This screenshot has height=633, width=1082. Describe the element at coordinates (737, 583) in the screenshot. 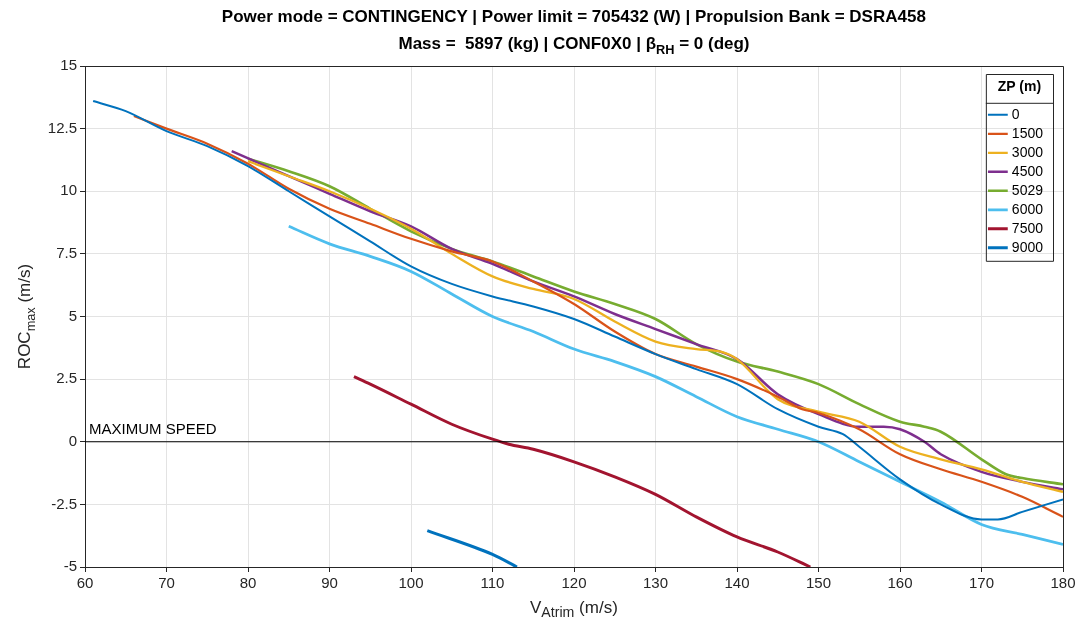

I see `x-tick-label: 140` at that location.